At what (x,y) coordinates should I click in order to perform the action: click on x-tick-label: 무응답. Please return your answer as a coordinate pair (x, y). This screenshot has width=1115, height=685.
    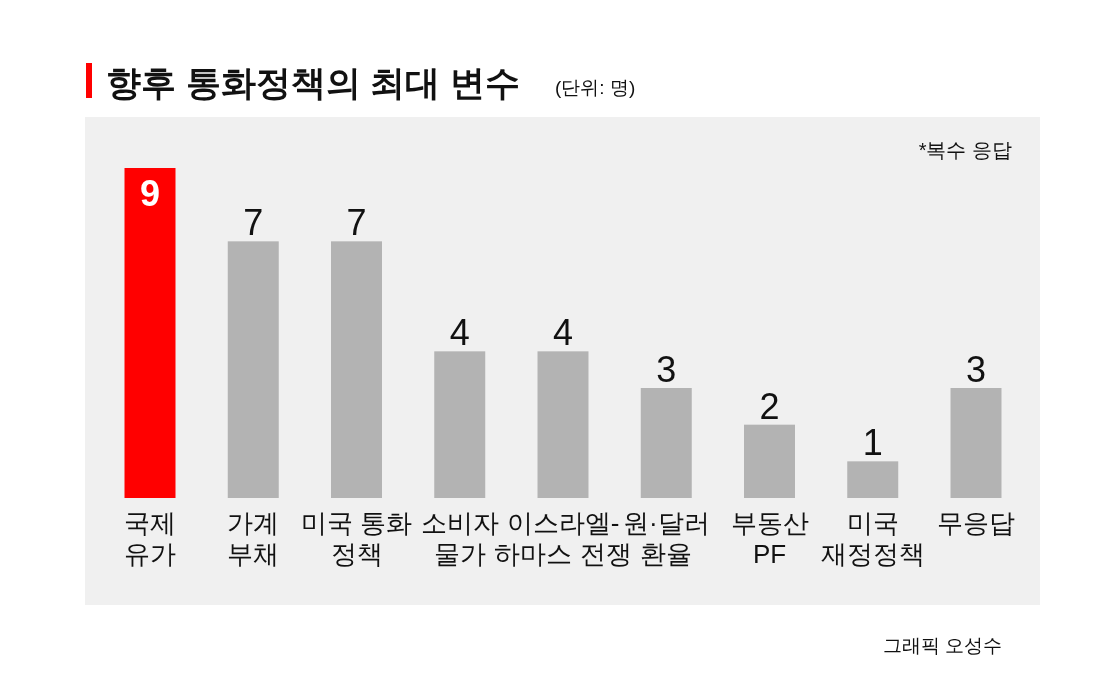
    Looking at the image, I should click on (976, 523).